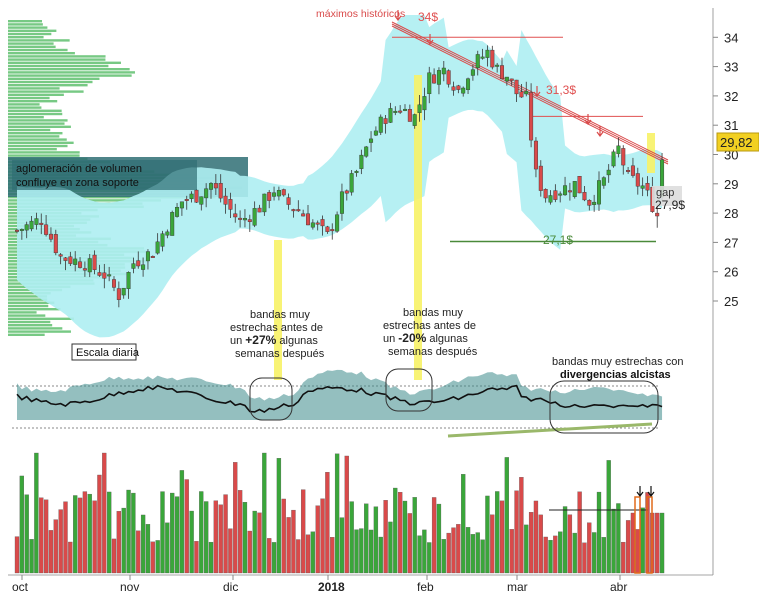 This screenshot has width=759, height=601. What do you see at coordinates (20, 587) in the screenshot?
I see `x-tick-label: oct` at bounding box center [20, 587].